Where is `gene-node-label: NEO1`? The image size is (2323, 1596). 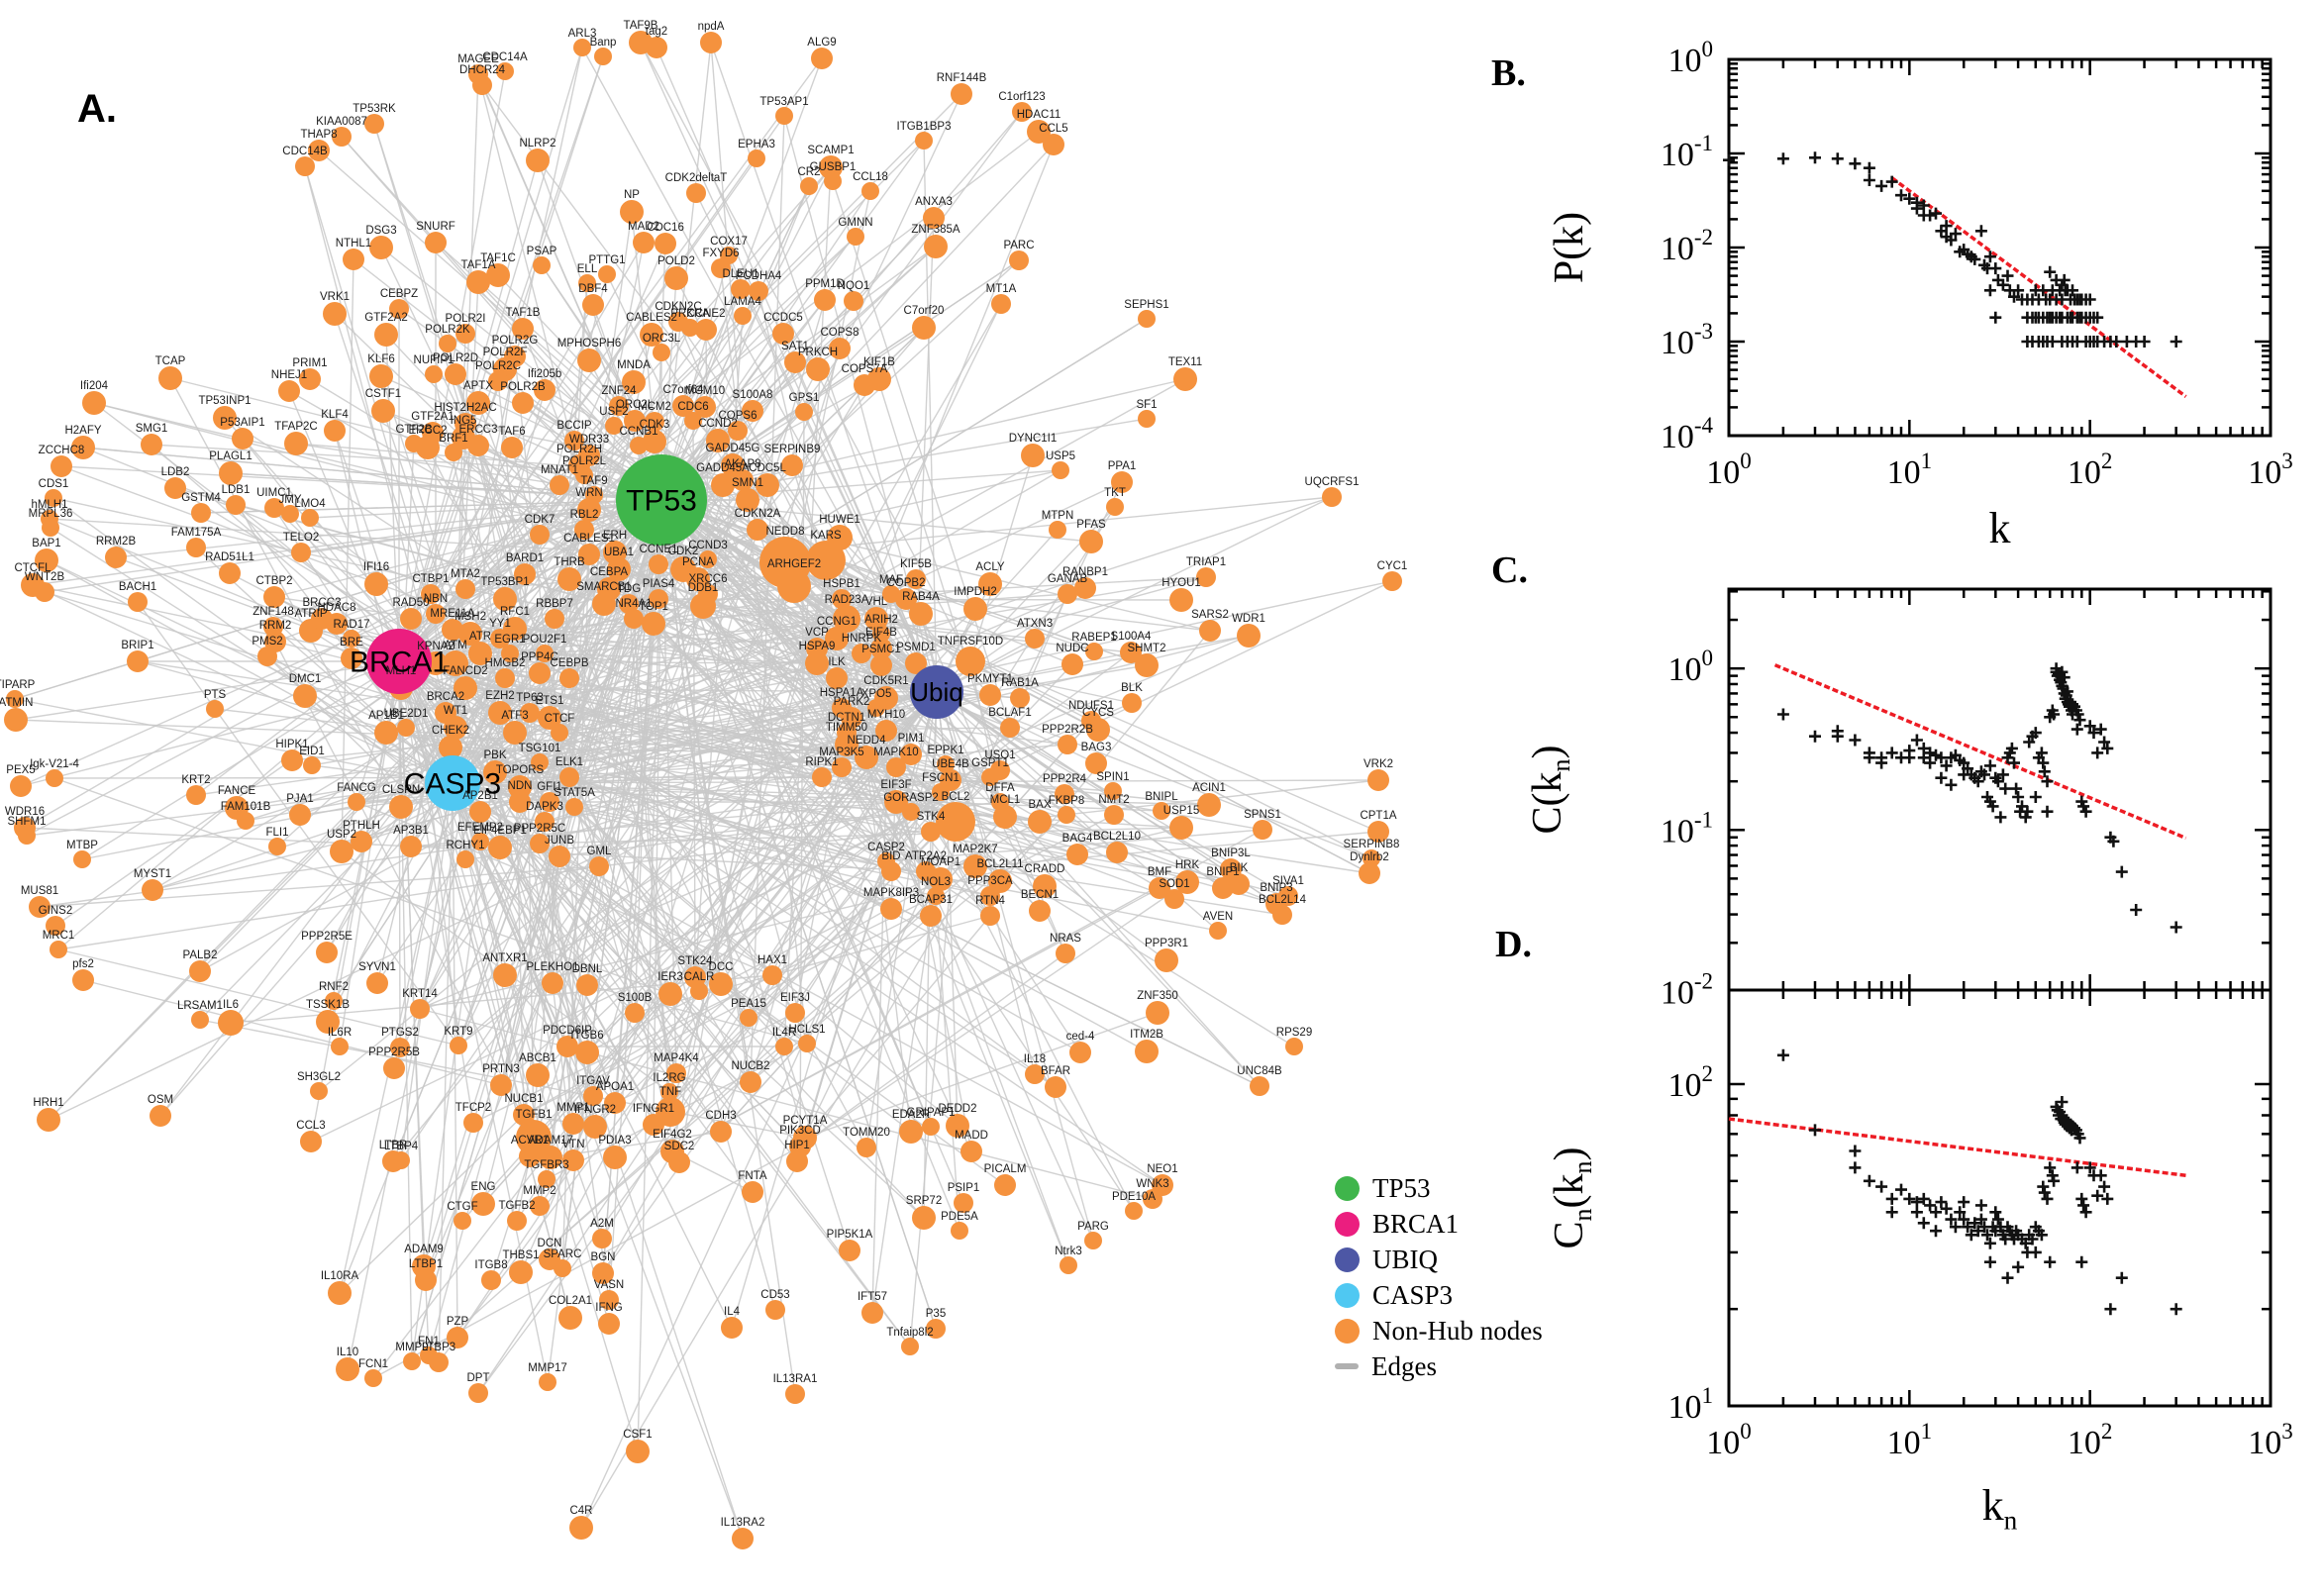 gene-node-label: NEO1 is located at coordinates (1162, 1169).